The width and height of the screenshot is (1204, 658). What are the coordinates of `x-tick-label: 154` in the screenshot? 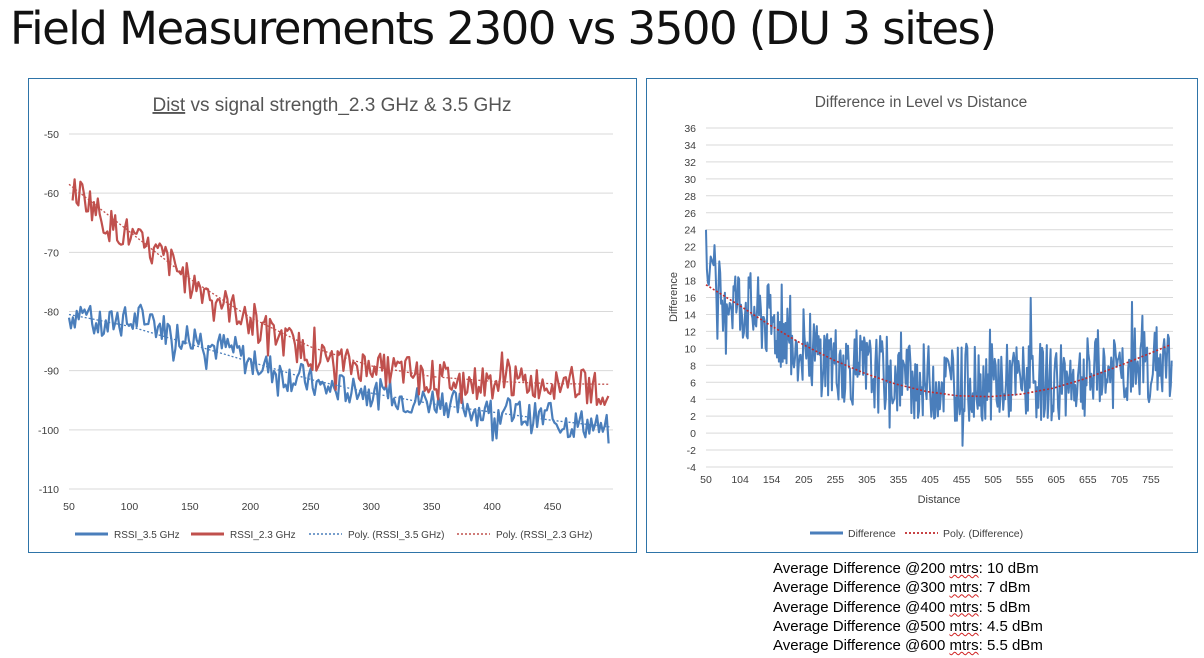 It's located at (772, 480).